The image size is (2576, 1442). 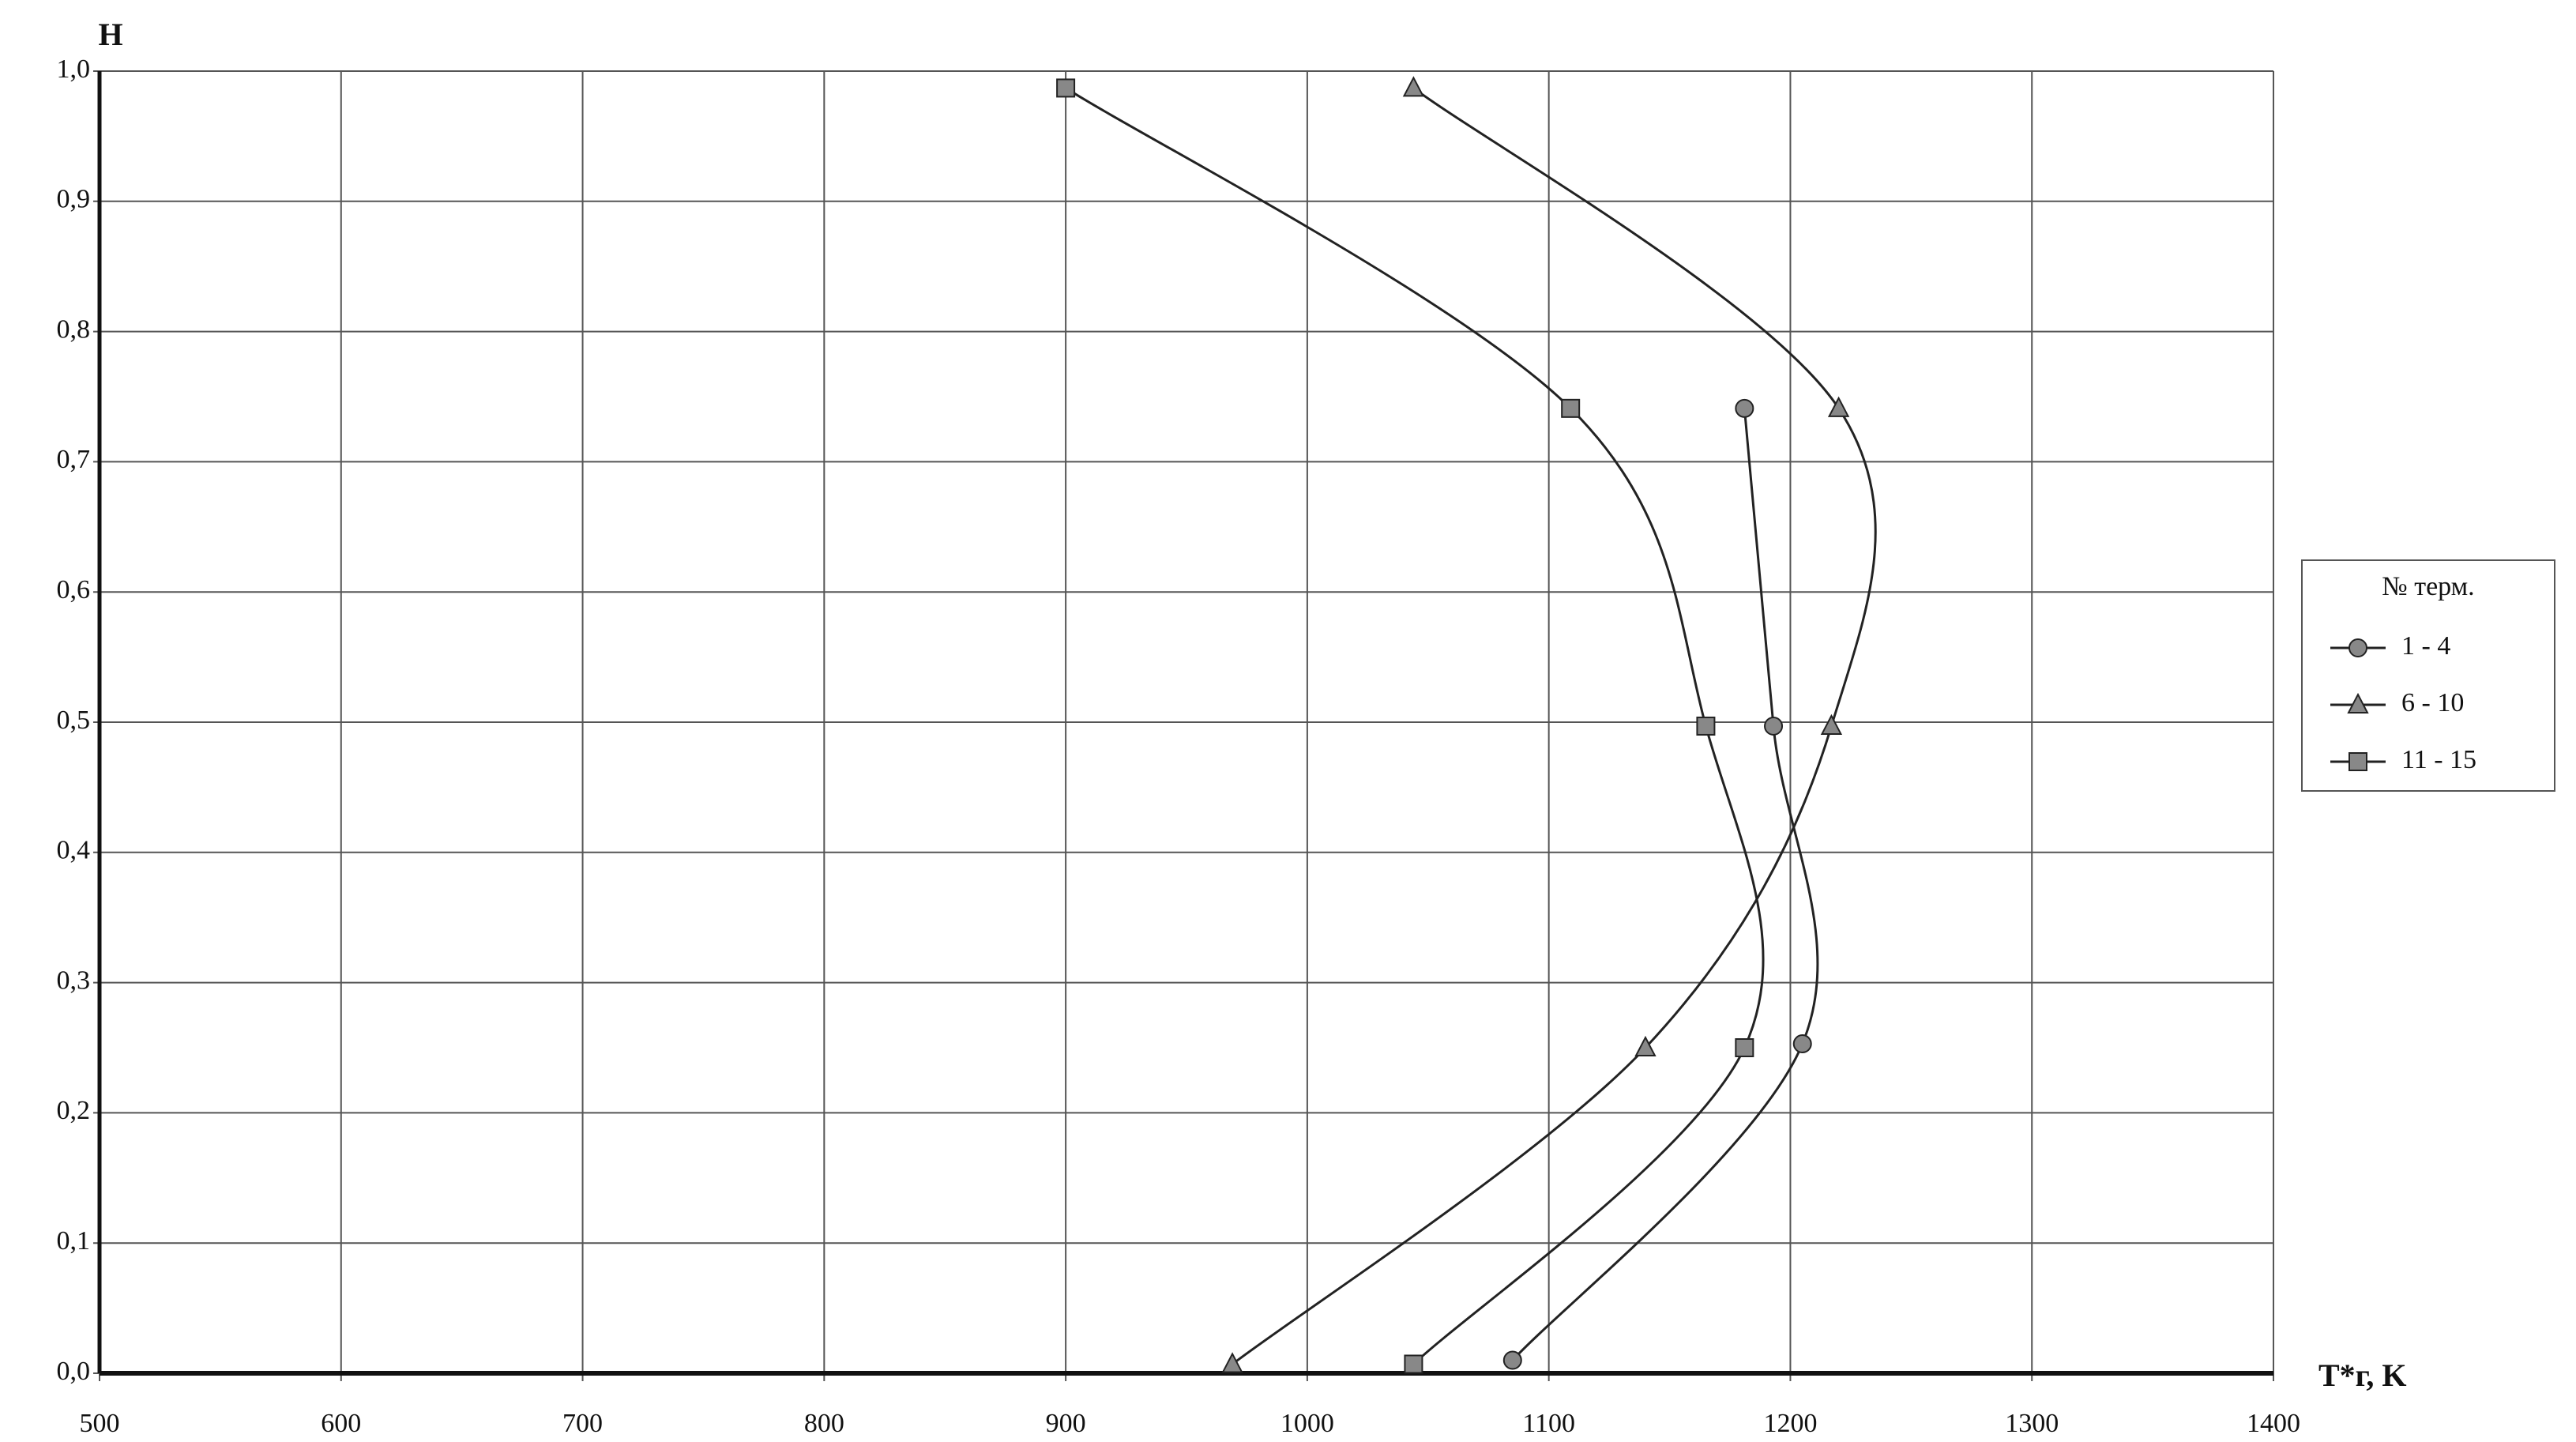 I want to click on y-tick-label: 0,5, so click(x=74, y=720).